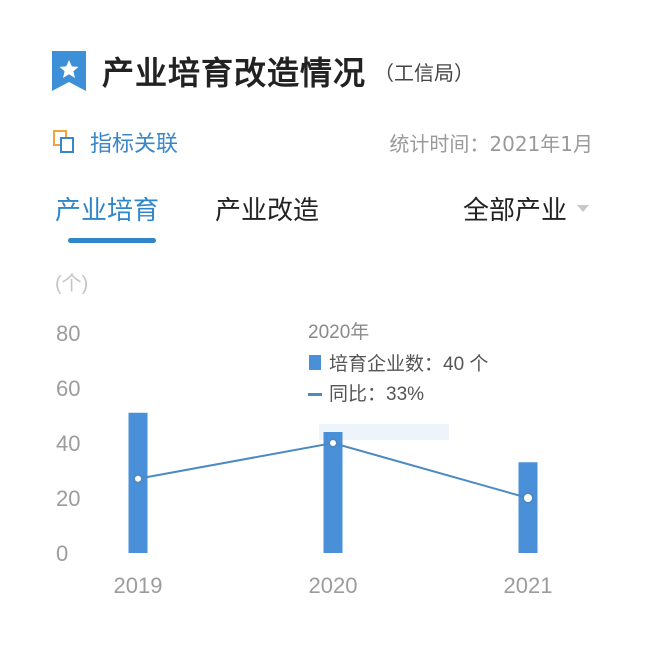  I want to click on tab-transformation: 产业改造, so click(267, 211).